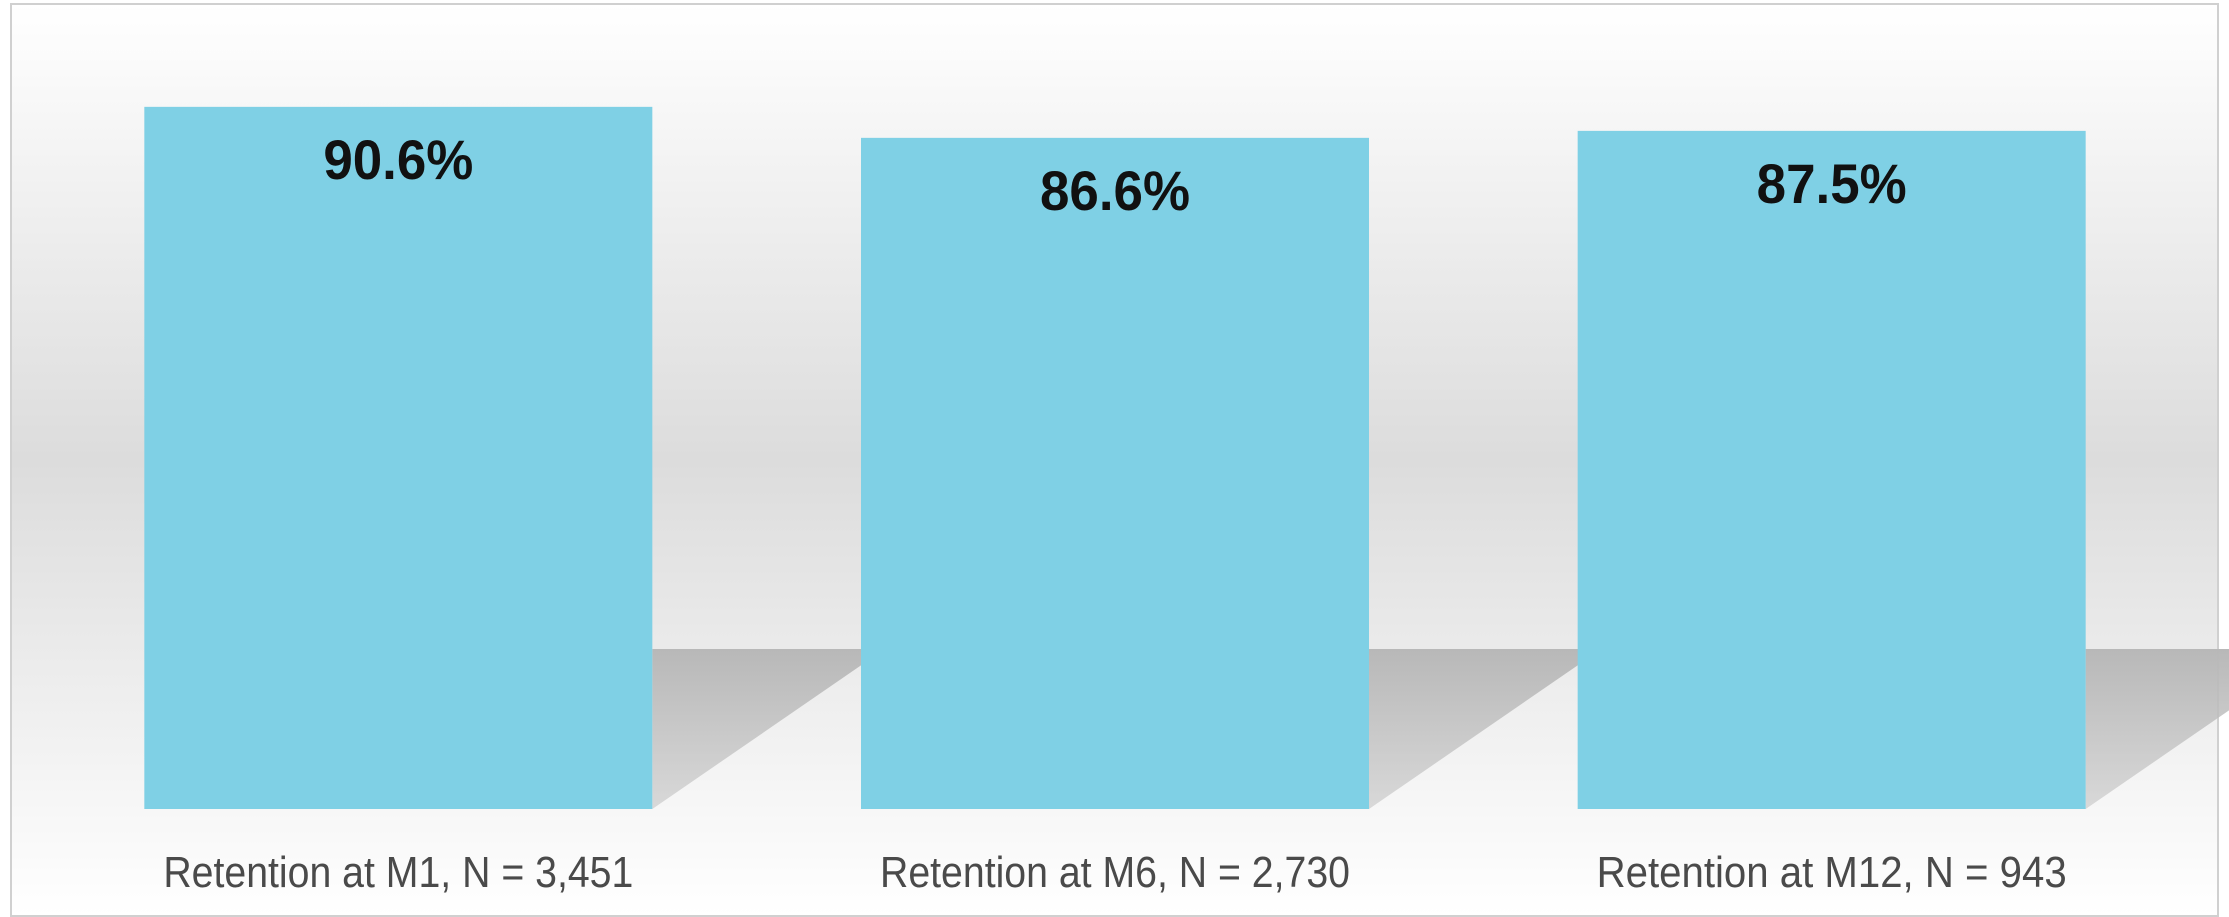 The height and width of the screenshot is (917, 2229). Describe the element at coordinates (398, 872) in the screenshot. I see `x-tick-label: Retention at M1, N = 3,451` at that location.